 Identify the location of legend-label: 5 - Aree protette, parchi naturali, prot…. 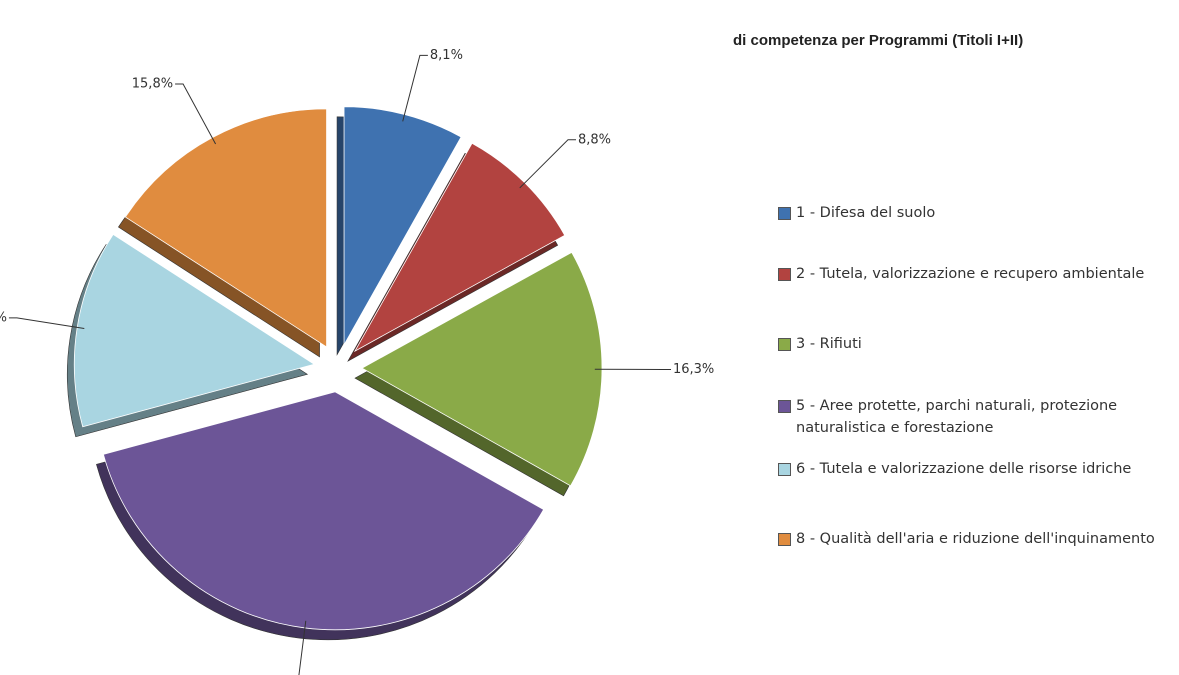
(957, 417).